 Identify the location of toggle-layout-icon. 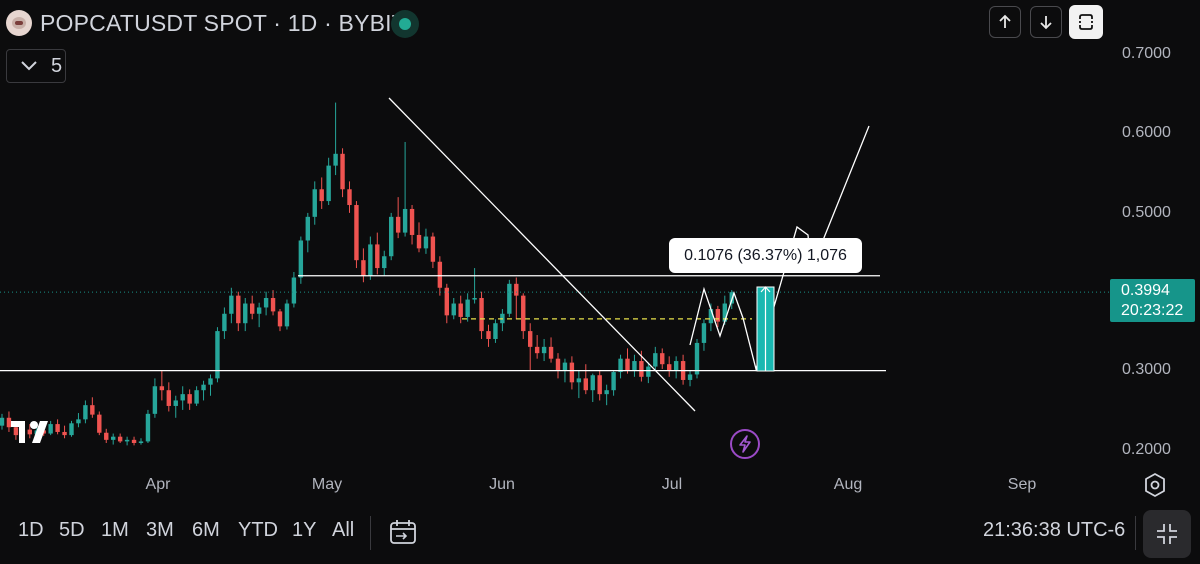
(1086, 22).